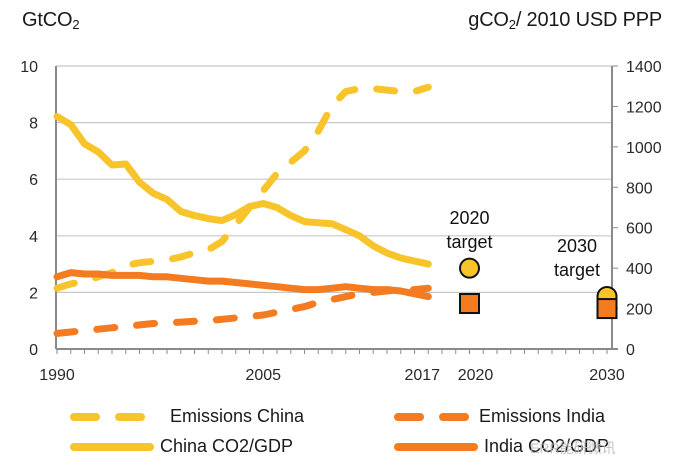  Describe the element at coordinates (639, 188) in the screenshot. I see `right-tick-label: 800` at that location.